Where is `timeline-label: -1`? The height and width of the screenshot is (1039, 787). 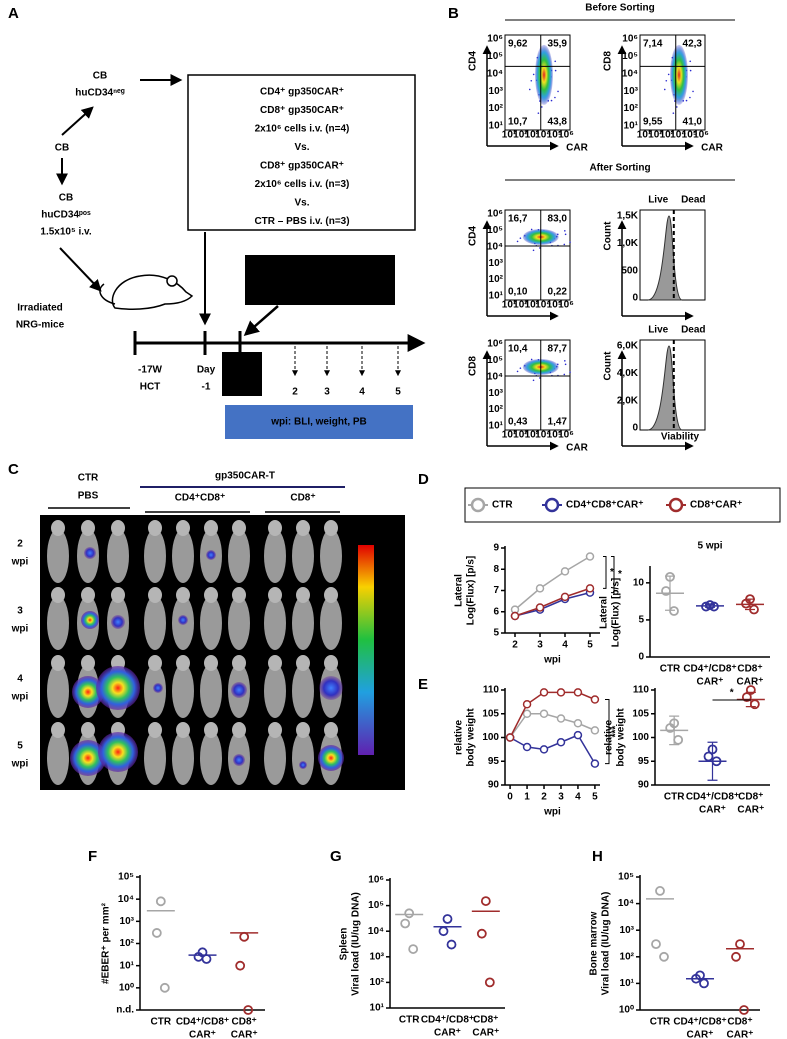
timeline-label: -1 is located at coordinates (206, 387).